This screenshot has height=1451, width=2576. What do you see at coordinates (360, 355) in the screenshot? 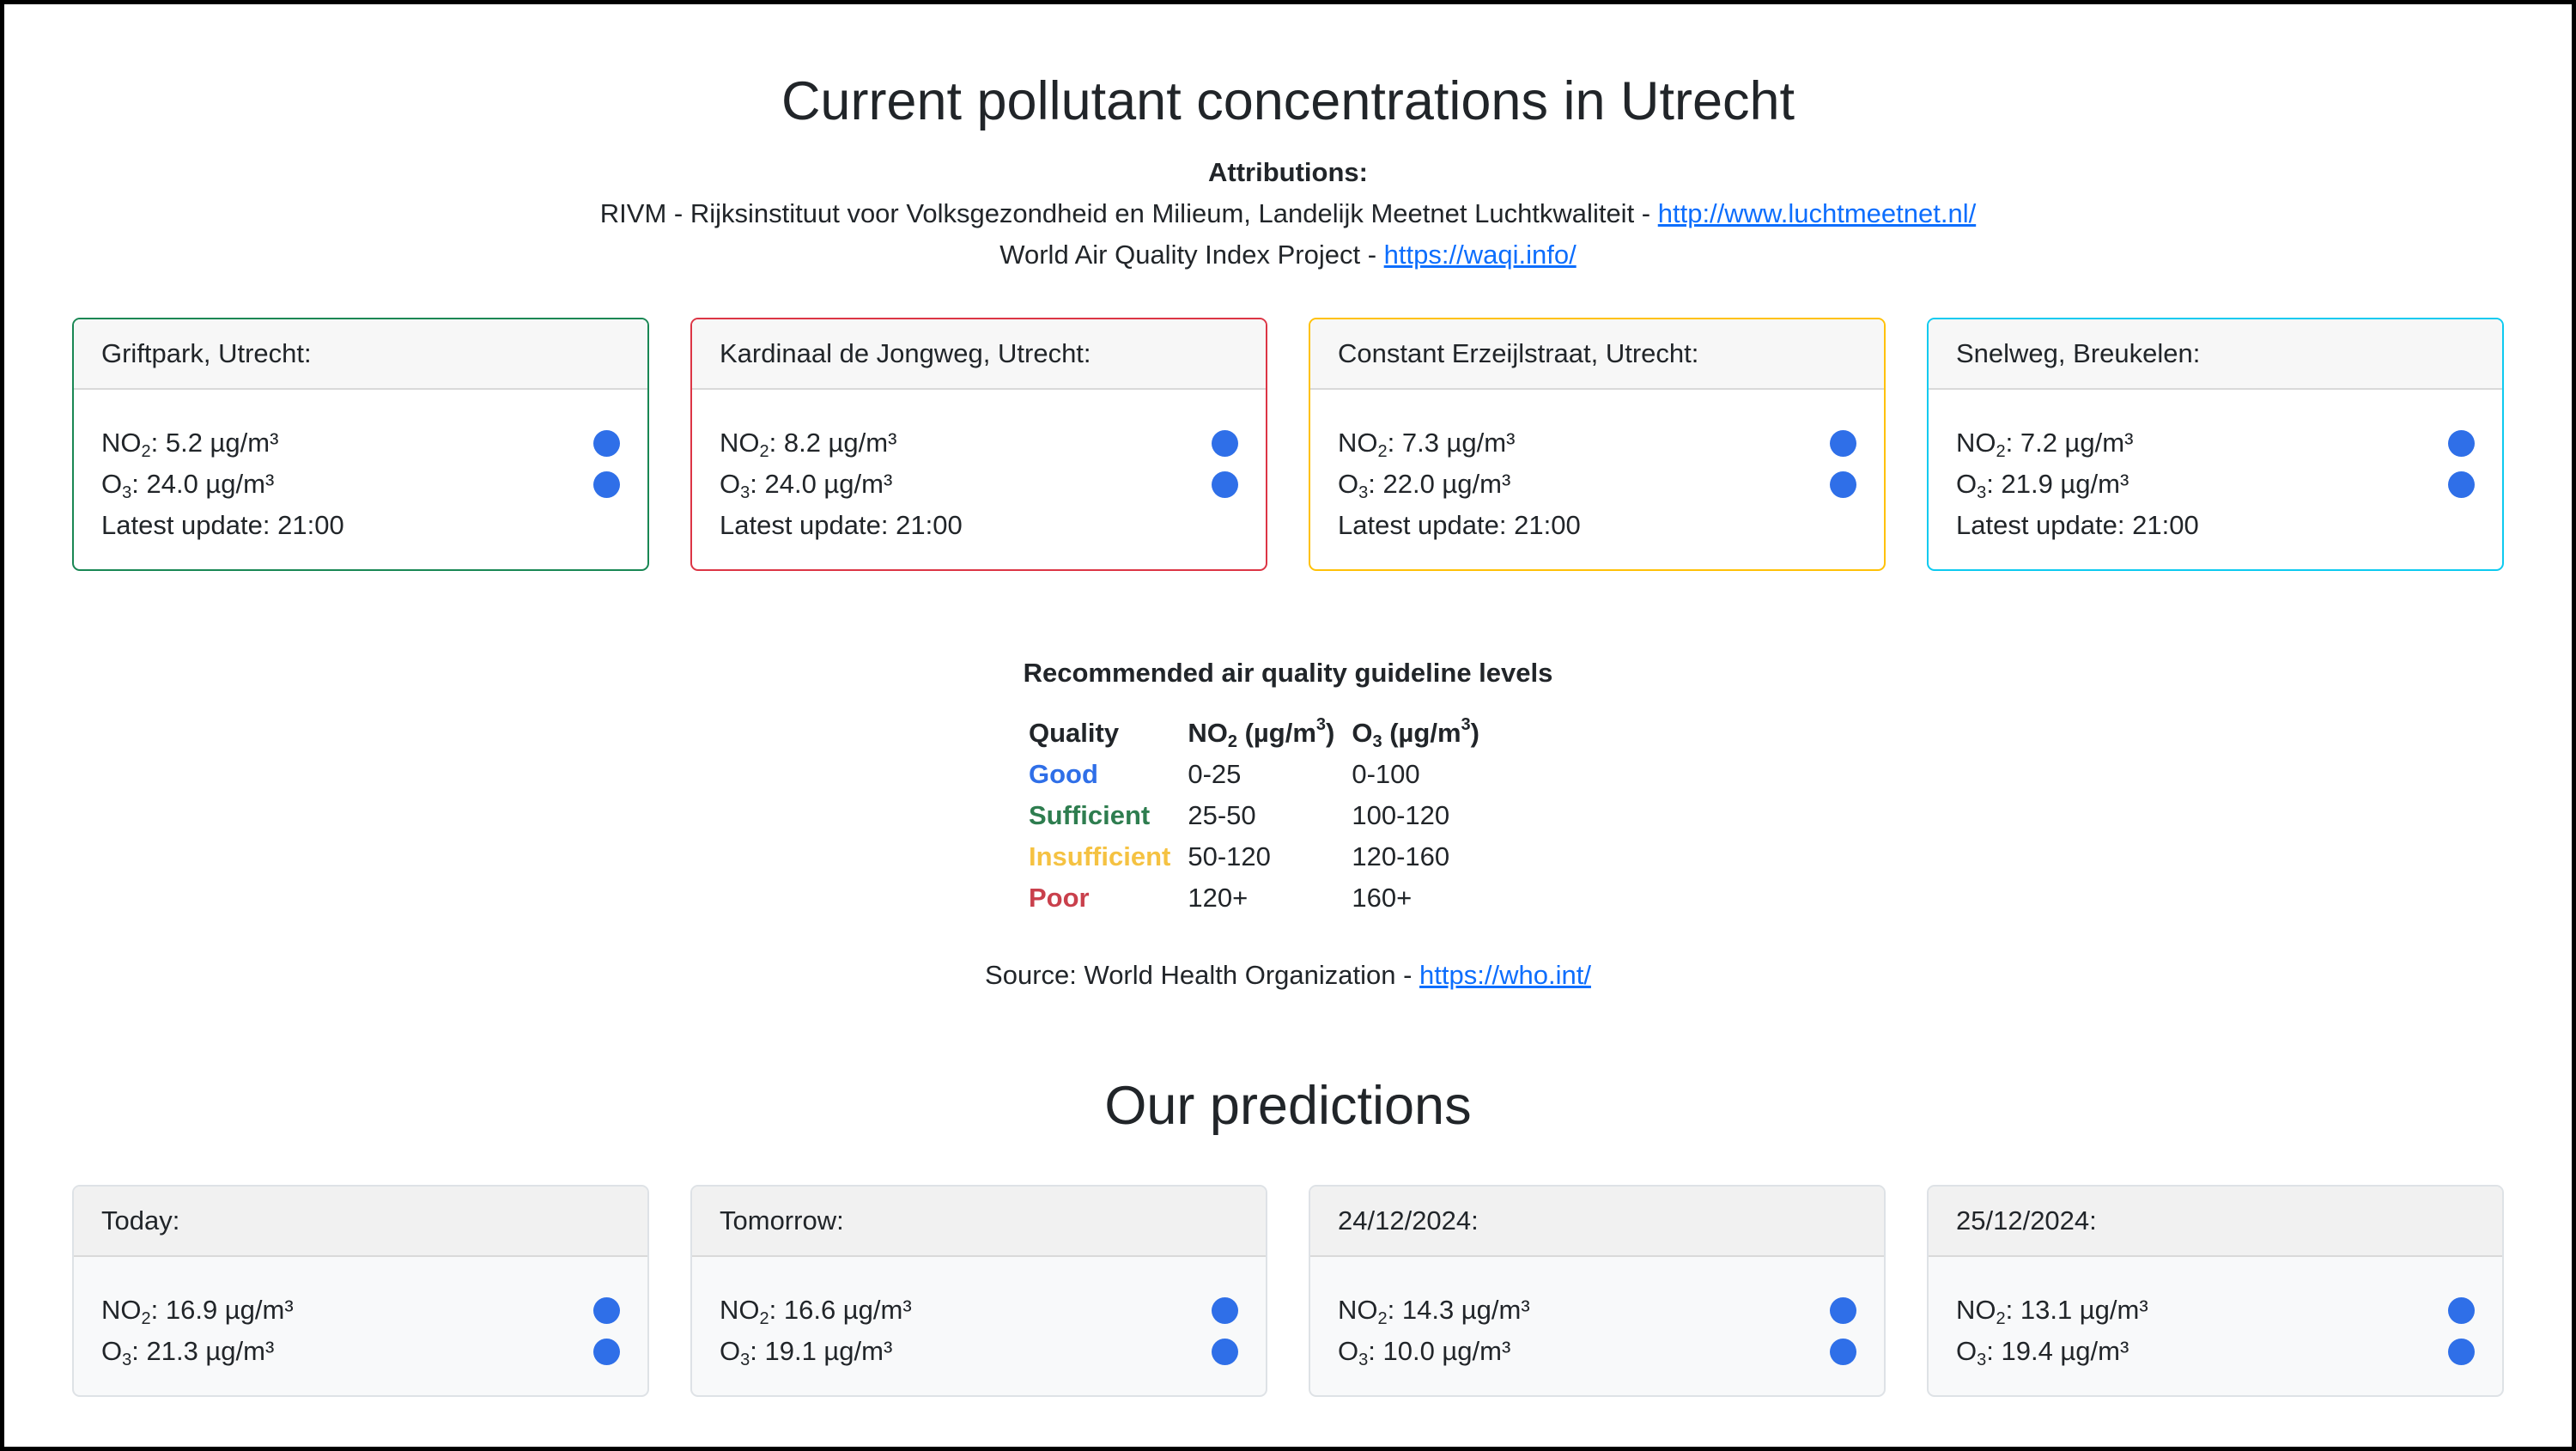
I see `station-name: Griftpark, Utrecht:` at bounding box center [360, 355].